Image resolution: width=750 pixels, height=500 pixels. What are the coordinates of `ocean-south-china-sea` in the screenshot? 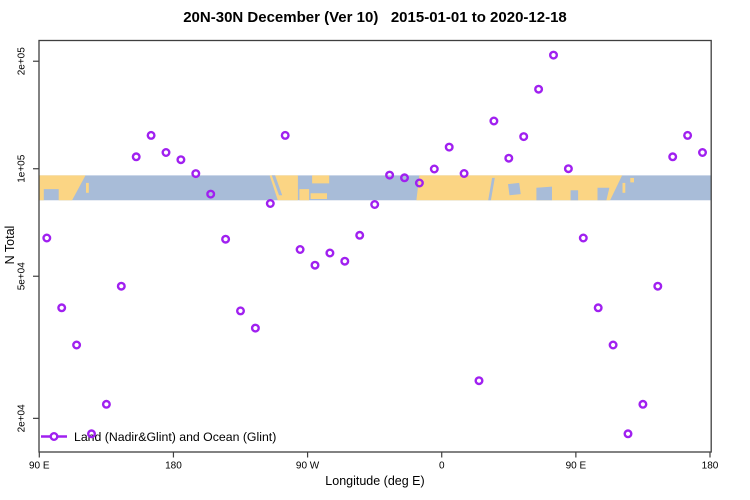 It's located at (603, 194).